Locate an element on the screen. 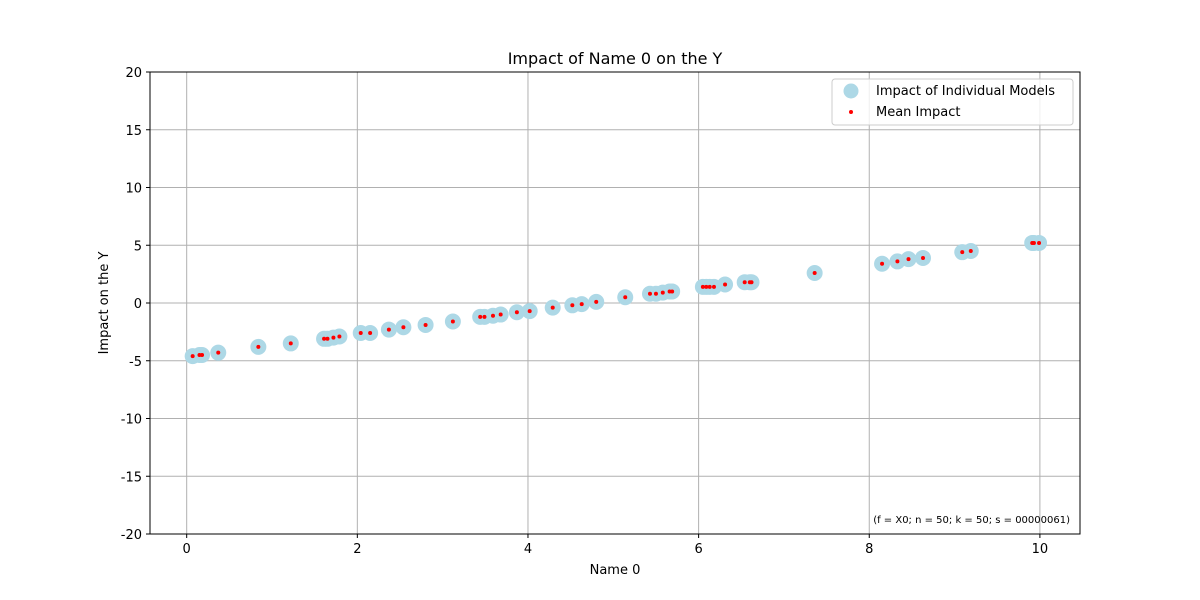 The height and width of the screenshot is (600, 1200). y-tick-label: 10 is located at coordinates (133, 189).